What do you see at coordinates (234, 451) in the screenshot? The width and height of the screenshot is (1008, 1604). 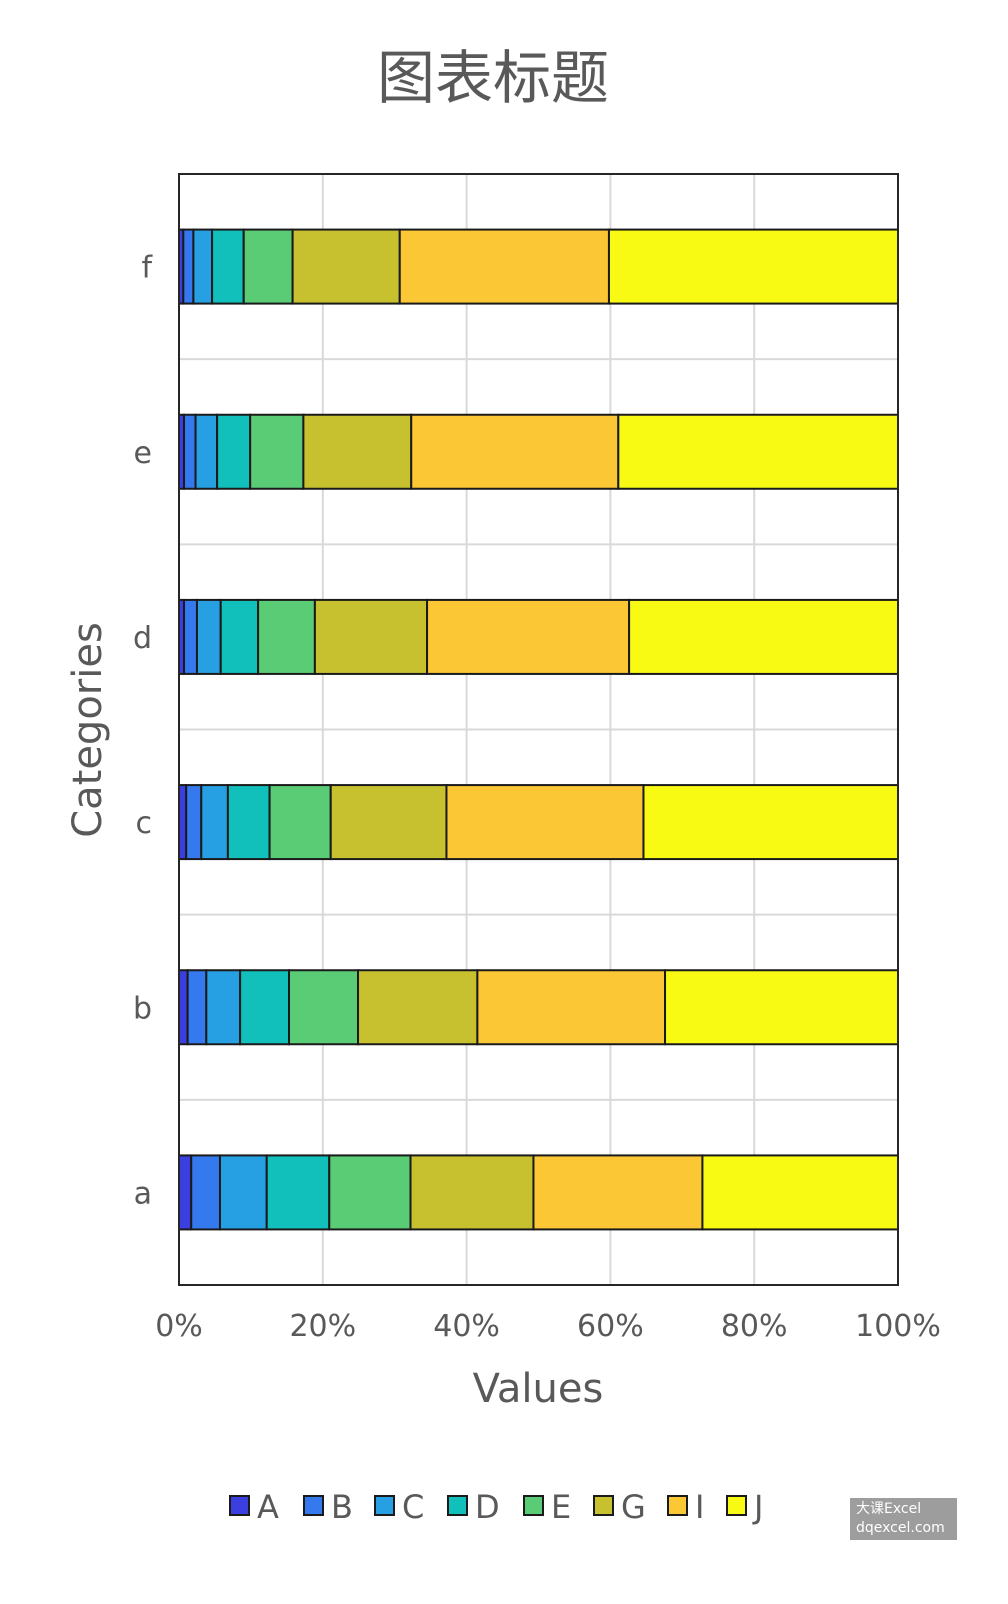 I see `bar-segment-D-e` at bounding box center [234, 451].